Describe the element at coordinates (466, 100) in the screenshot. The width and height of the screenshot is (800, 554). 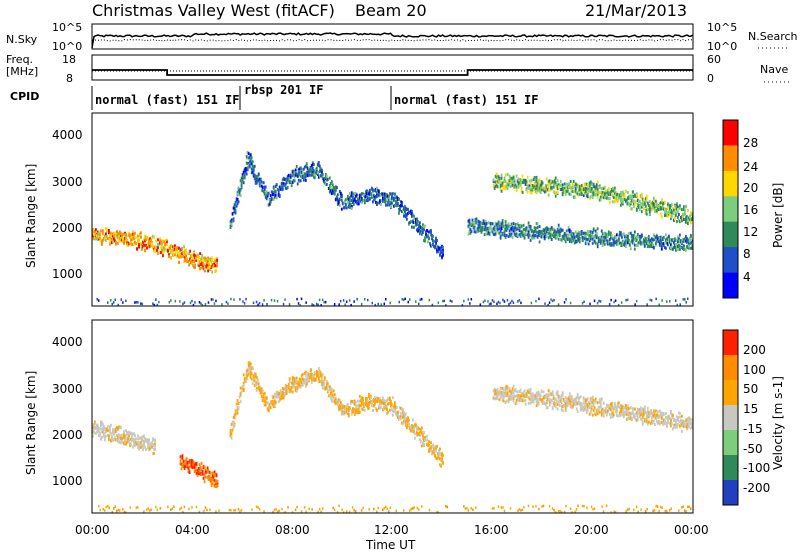
I see `cpid-segment-3: normal (fast) 151 IF` at that location.